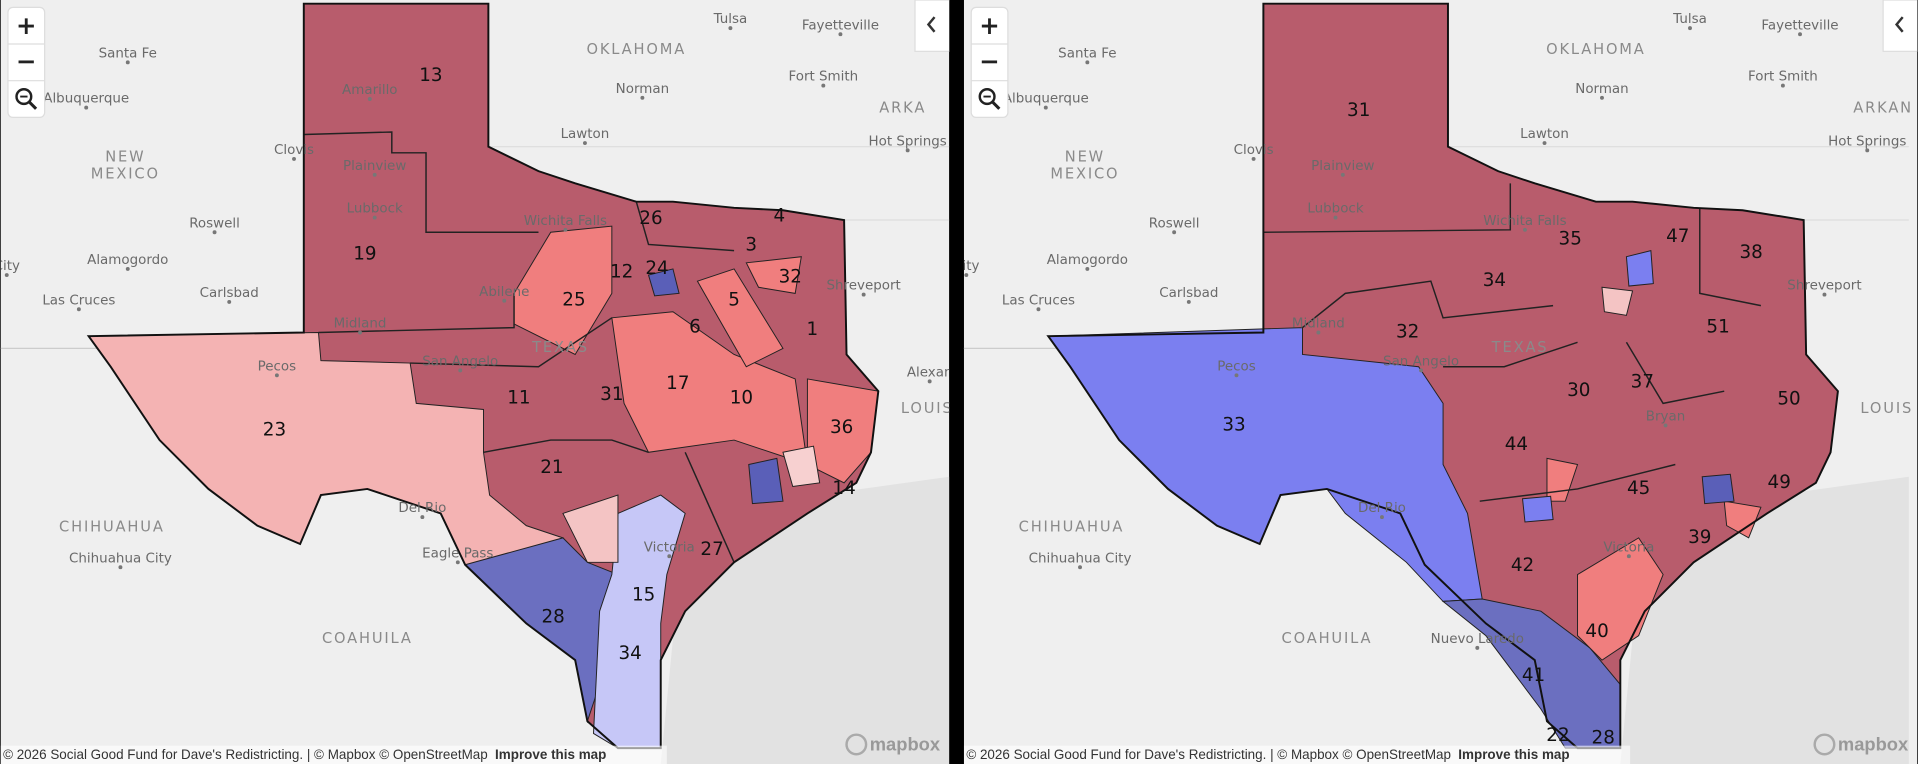 This screenshot has width=1918, height=764. I want to click on city-label: Roswell, so click(214, 223).